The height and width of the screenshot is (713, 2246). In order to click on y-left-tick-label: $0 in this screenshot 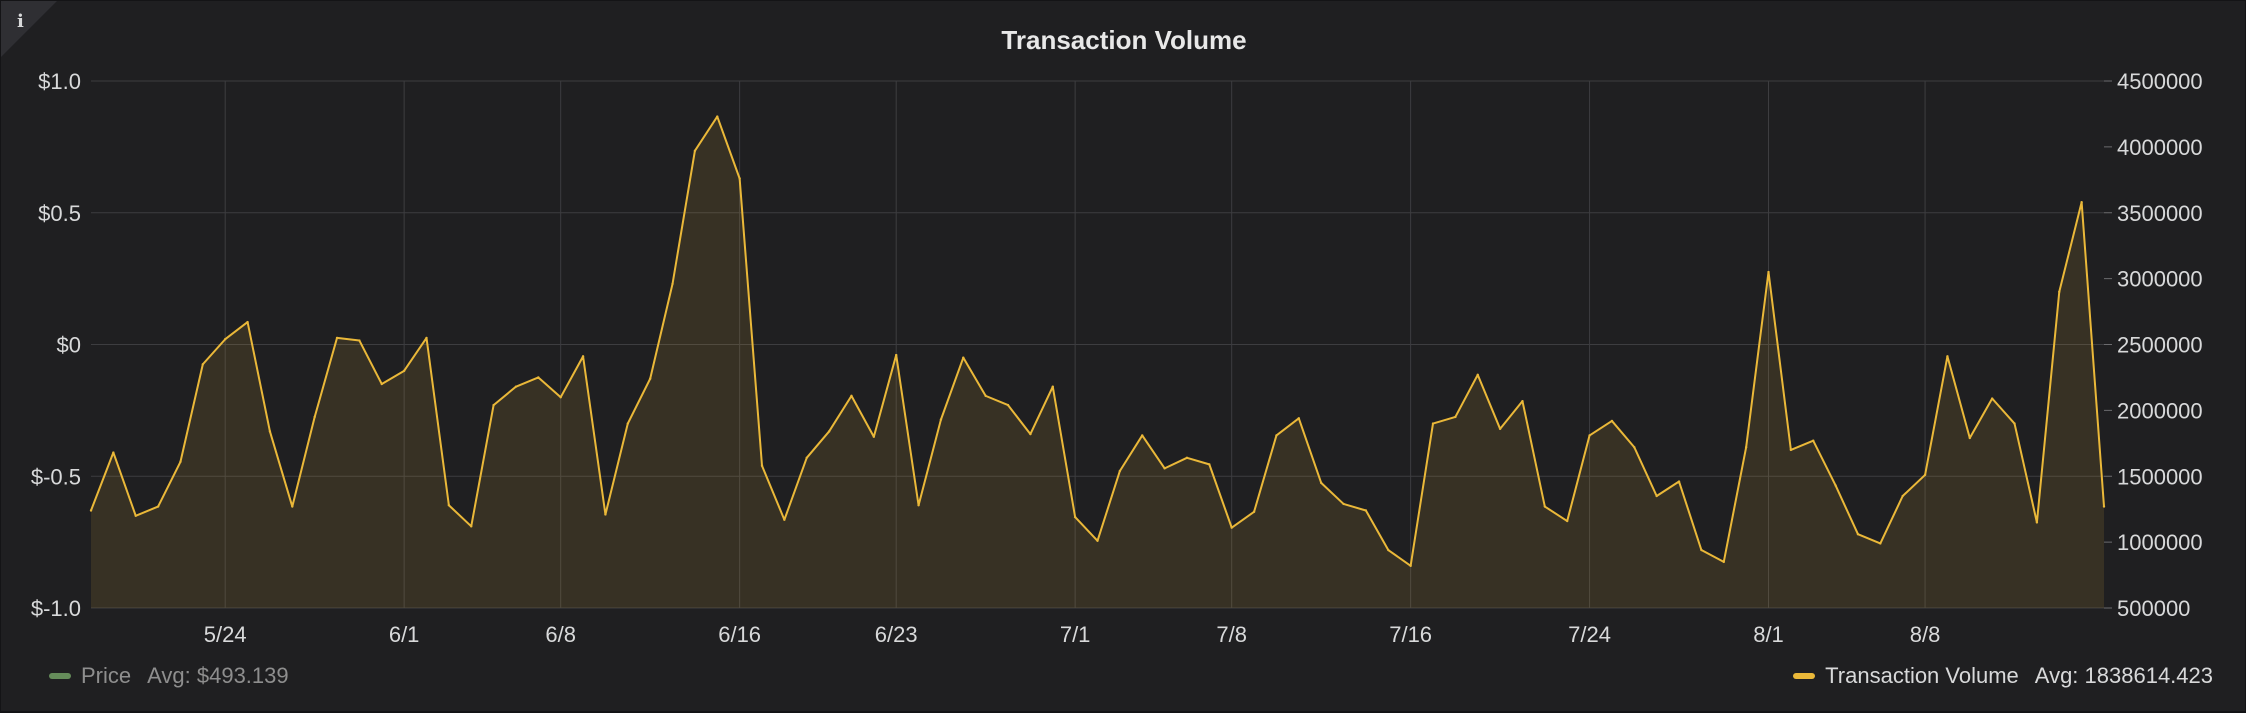, I will do `click(69, 345)`.